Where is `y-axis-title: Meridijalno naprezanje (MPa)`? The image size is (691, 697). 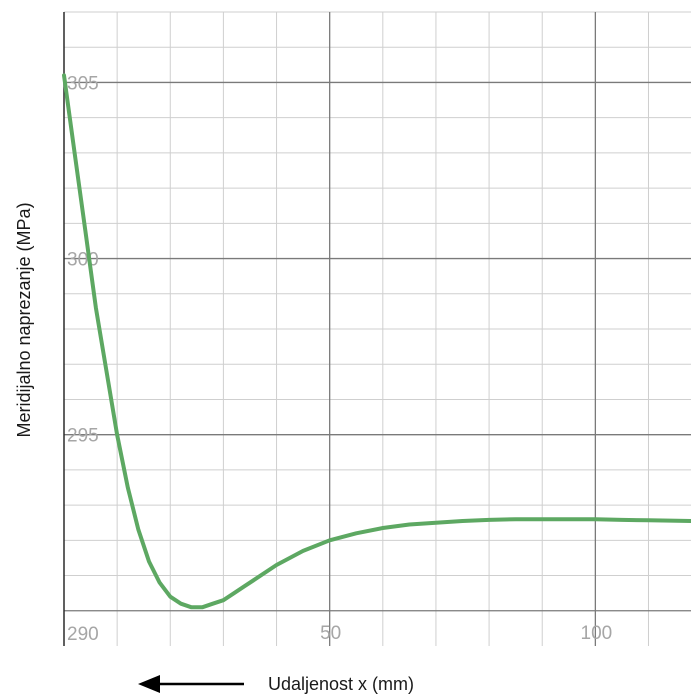
y-axis-title: Meridijalno naprezanje (MPa) is located at coordinates (24, 319).